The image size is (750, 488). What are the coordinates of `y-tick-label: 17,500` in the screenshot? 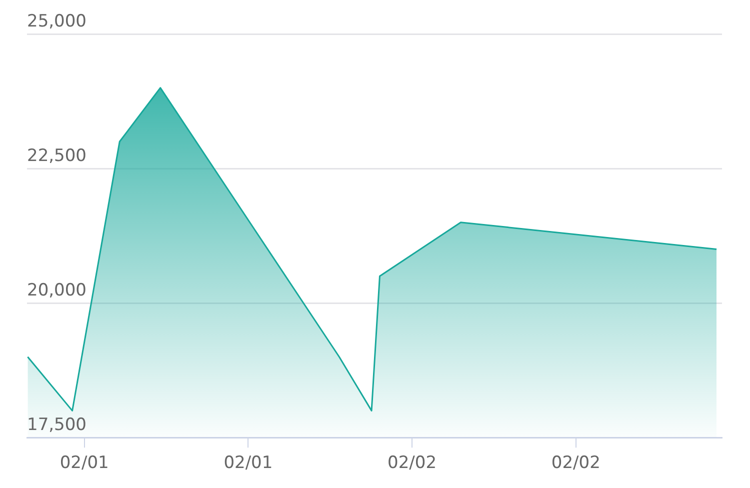 It's located at (56, 425).